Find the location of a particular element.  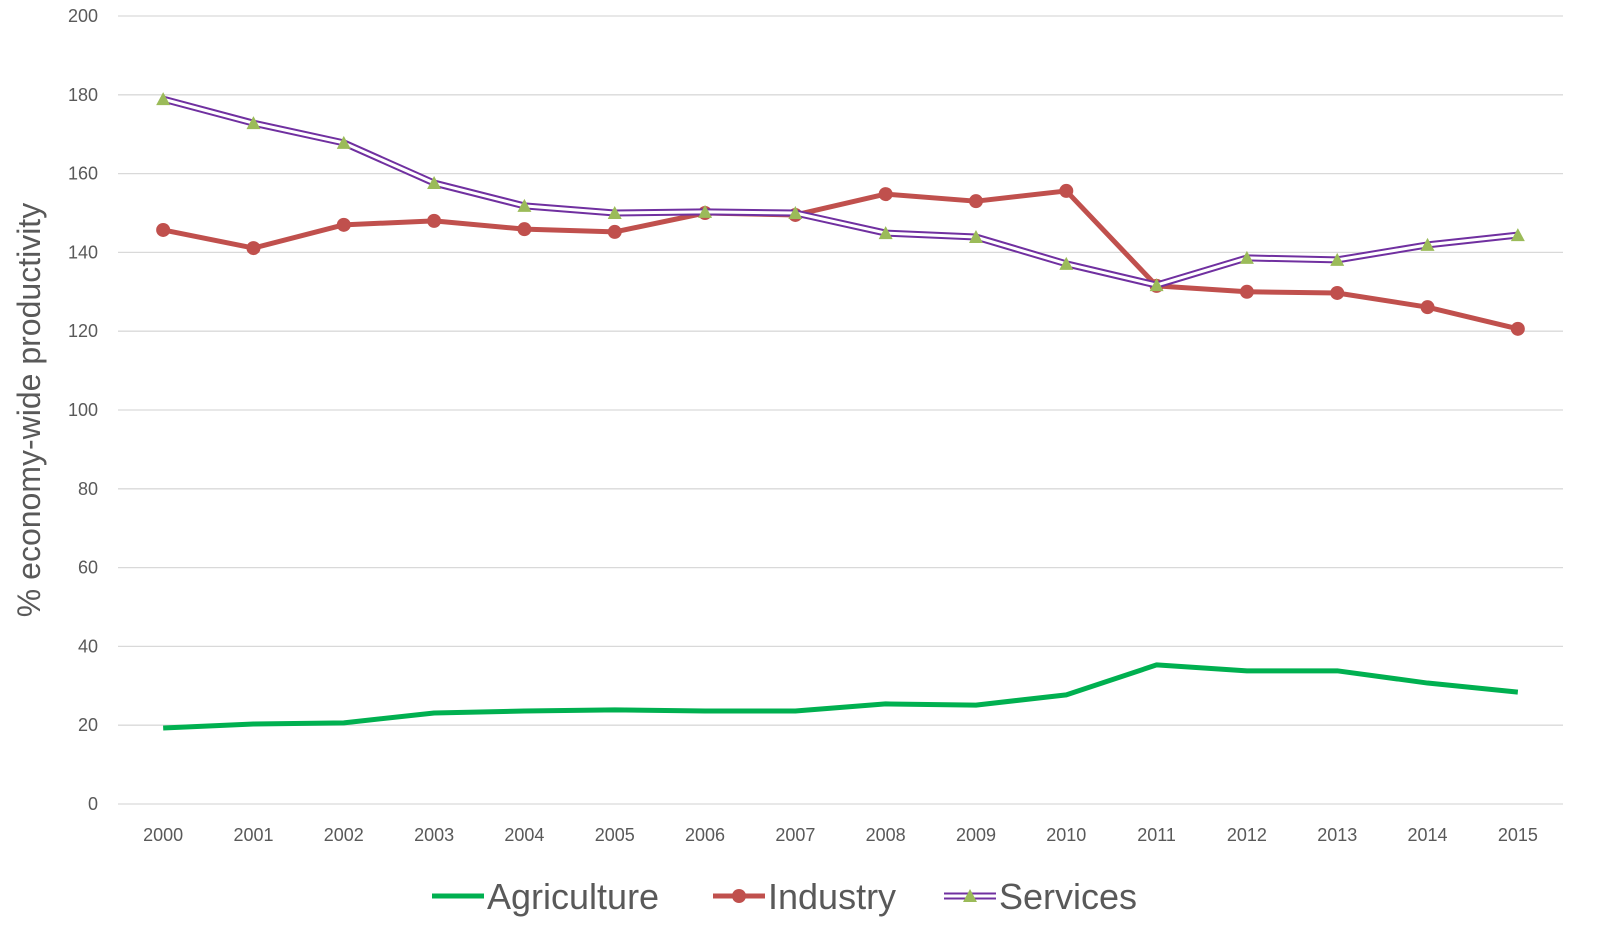

y-tick-label: 0 is located at coordinates (93, 804).